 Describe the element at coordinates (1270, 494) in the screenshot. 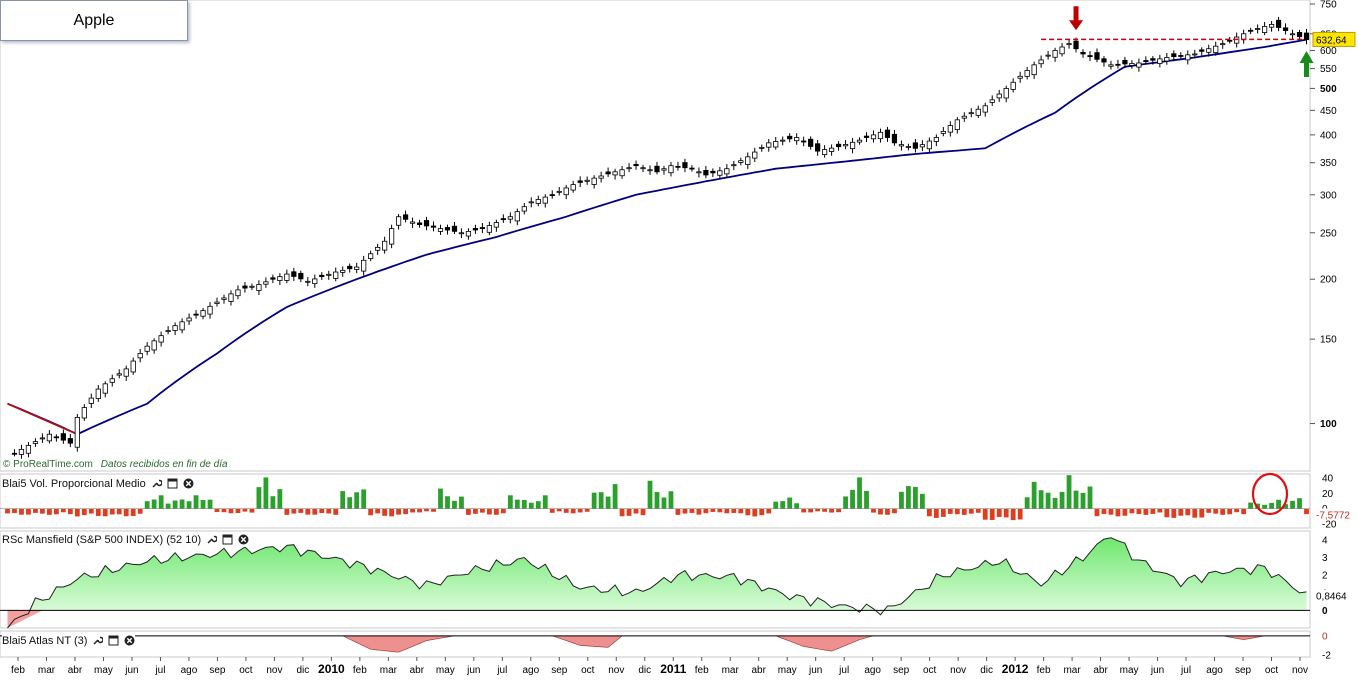

I see `highlight-circle` at that location.